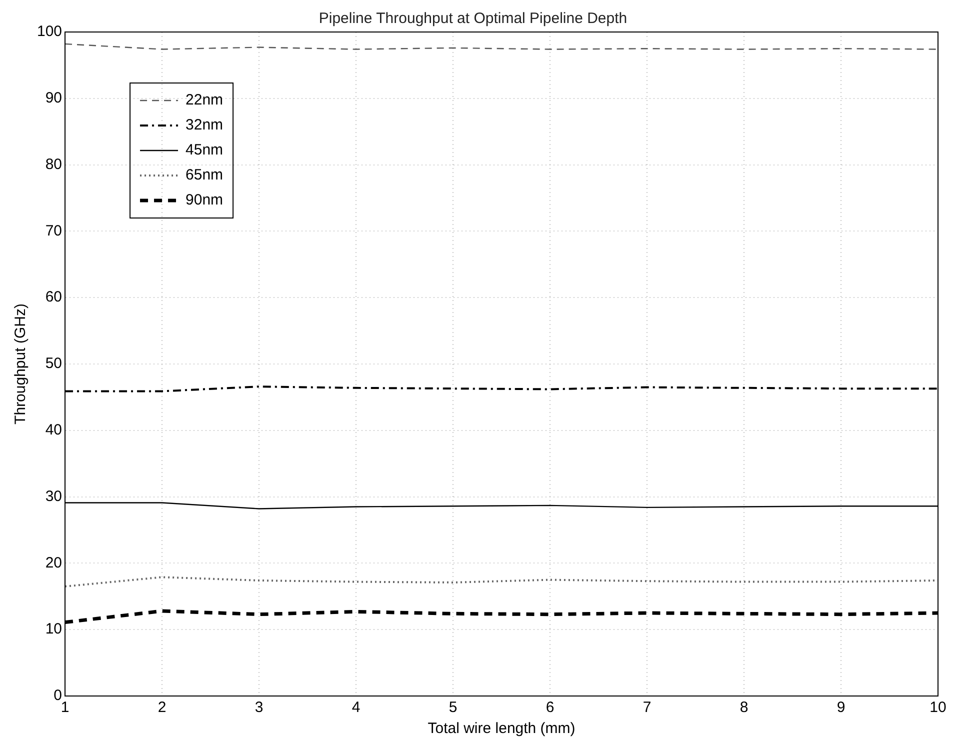 Image resolution: width=970 pixels, height=750 pixels. Describe the element at coordinates (841, 707) in the screenshot. I see `x-tick-label: 9` at that location.